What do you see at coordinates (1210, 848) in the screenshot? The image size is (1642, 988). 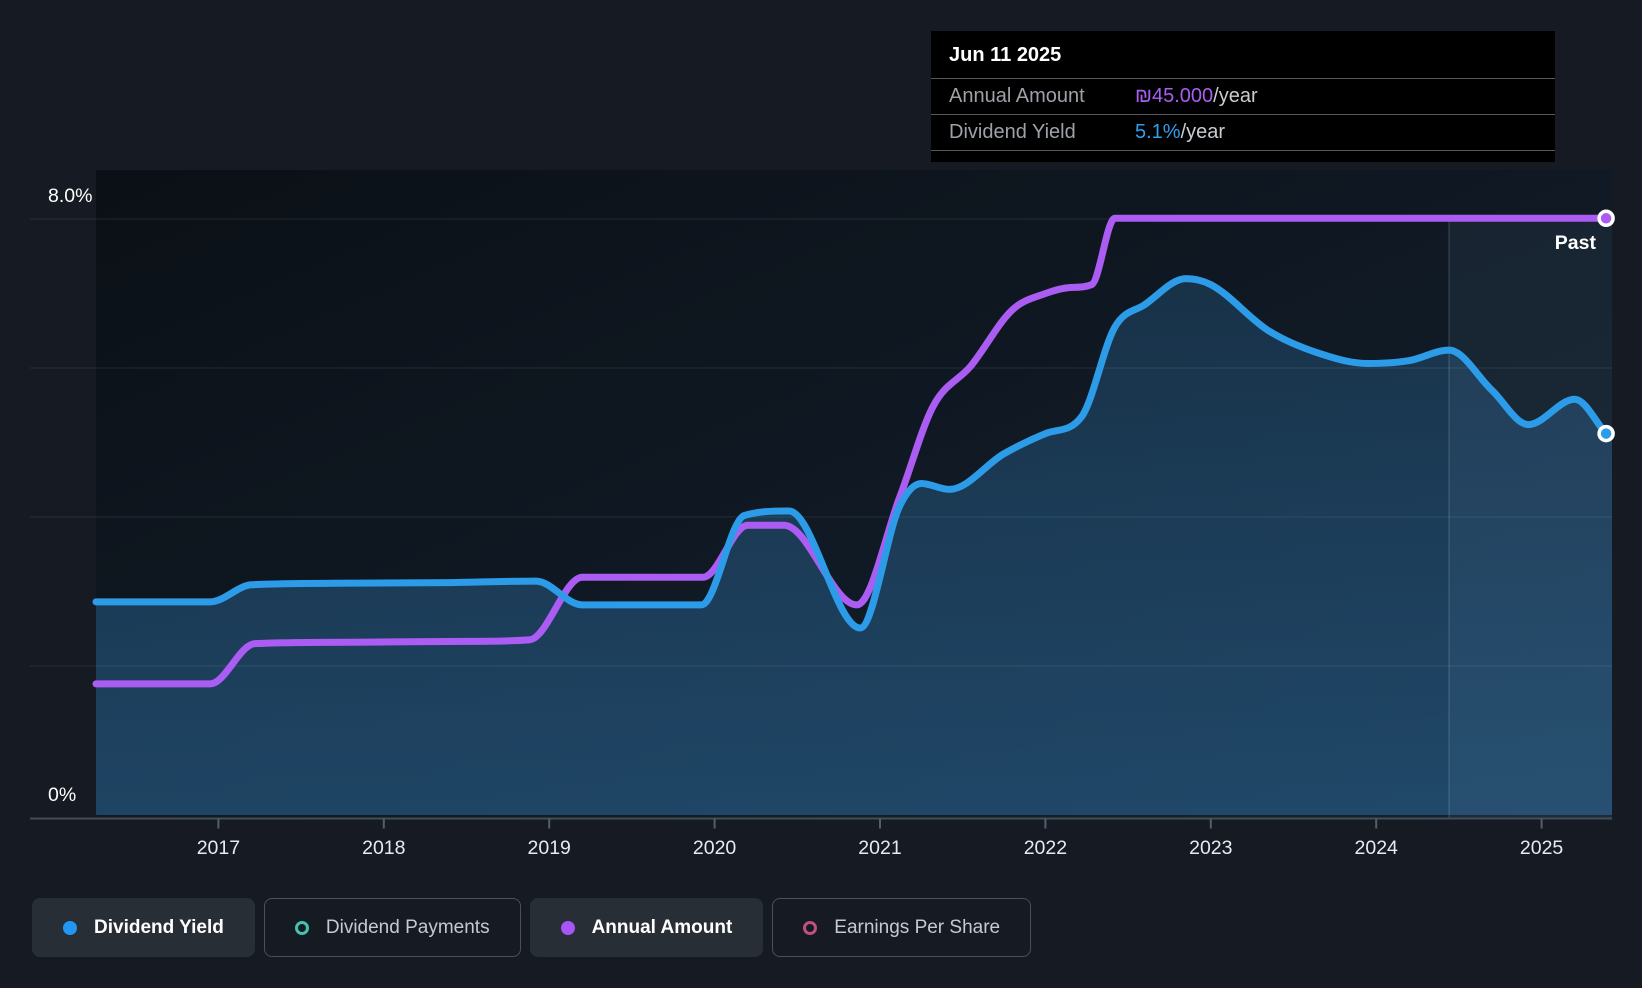 I see `svg-text: 2023` at bounding box center [1210, 848].